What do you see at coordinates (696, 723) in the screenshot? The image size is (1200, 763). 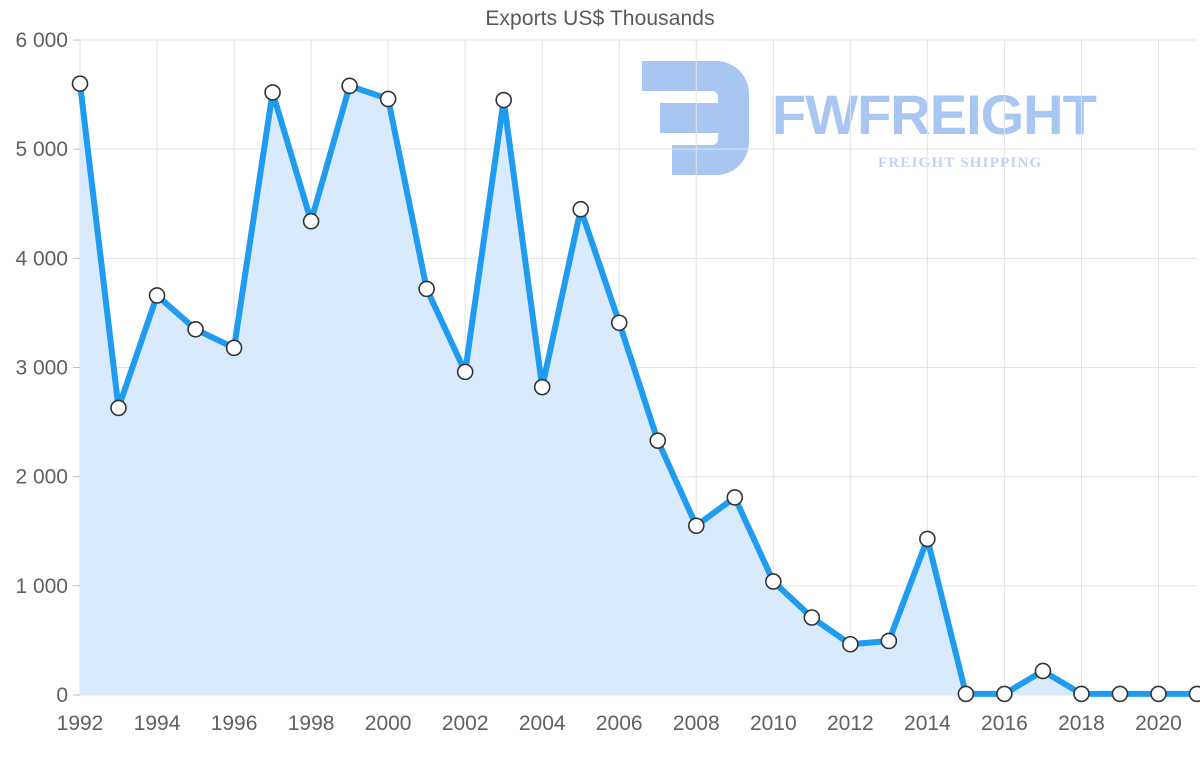 I see `svg-text: 2008` at bounding box center [696, 723].